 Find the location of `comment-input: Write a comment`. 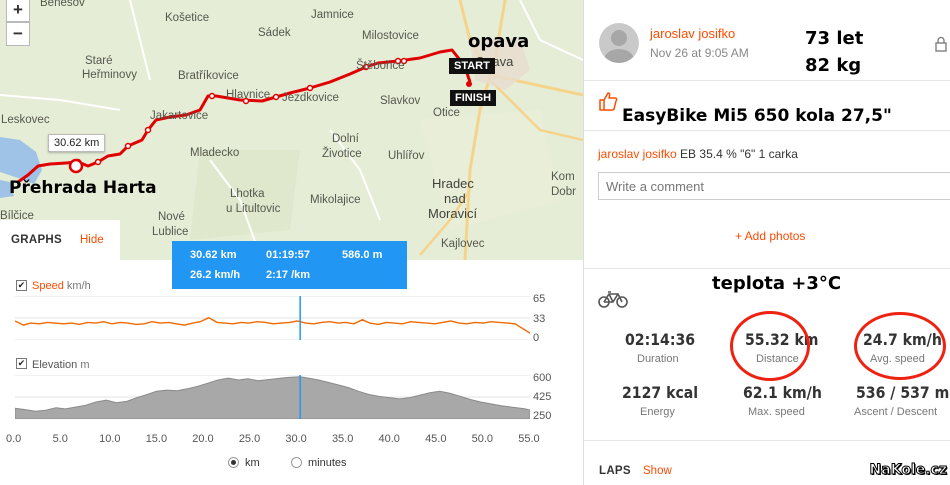

comment-input: Write a comment is located at coordinates (774, 186).